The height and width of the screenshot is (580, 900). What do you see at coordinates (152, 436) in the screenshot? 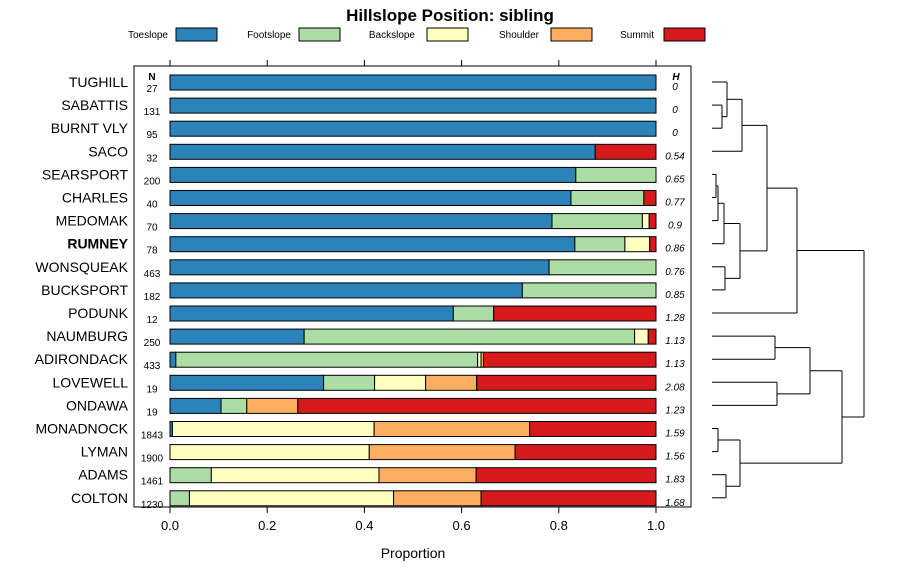
I see `n-value: 1843` at bounding box center [152, 436].